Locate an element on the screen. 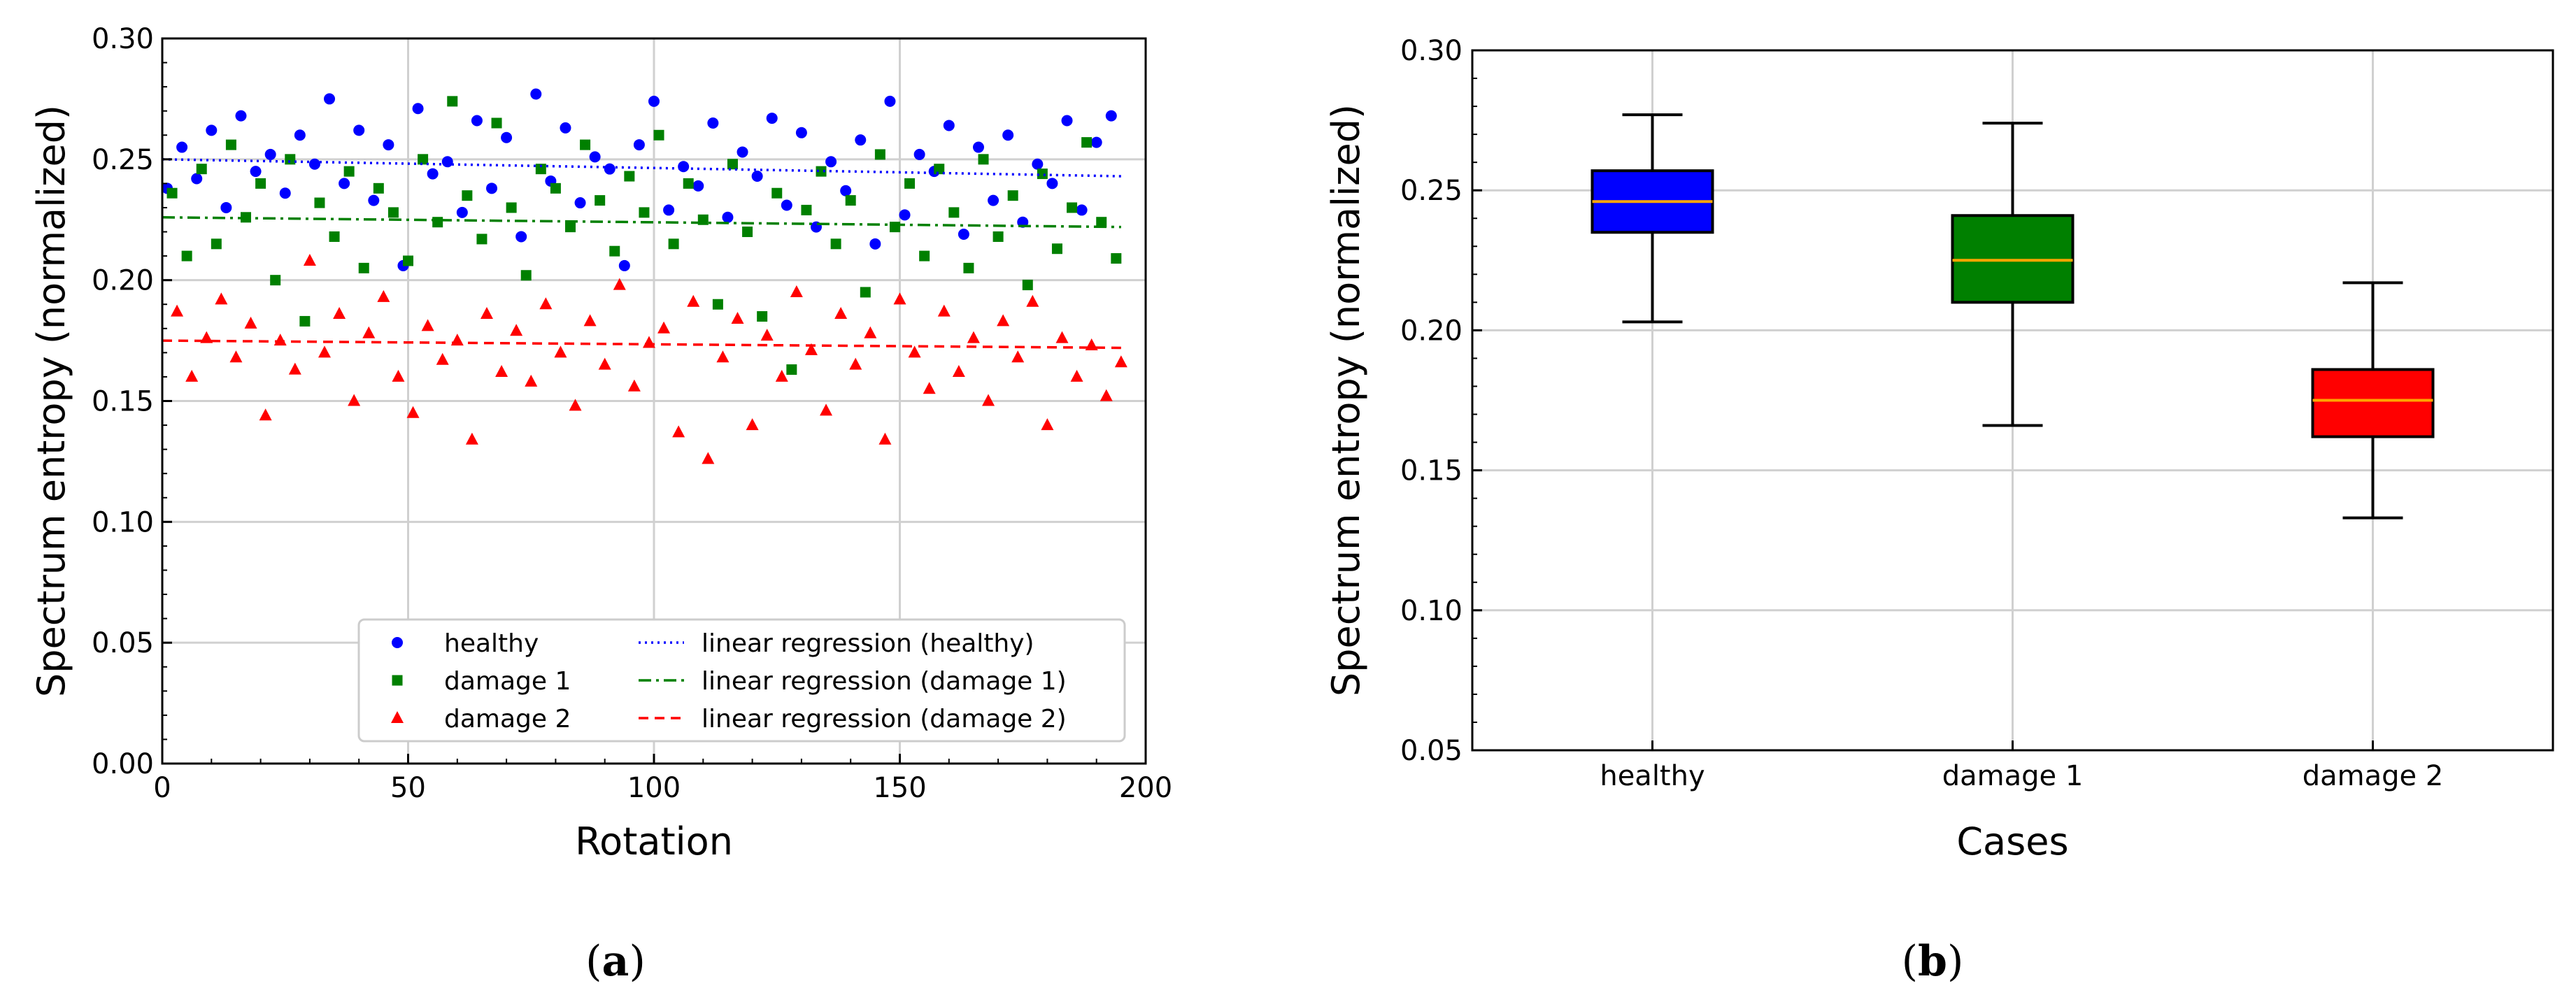 The image size is (2576, 995). y-tick-label: 0.10 is located at coordinates (123, 522).